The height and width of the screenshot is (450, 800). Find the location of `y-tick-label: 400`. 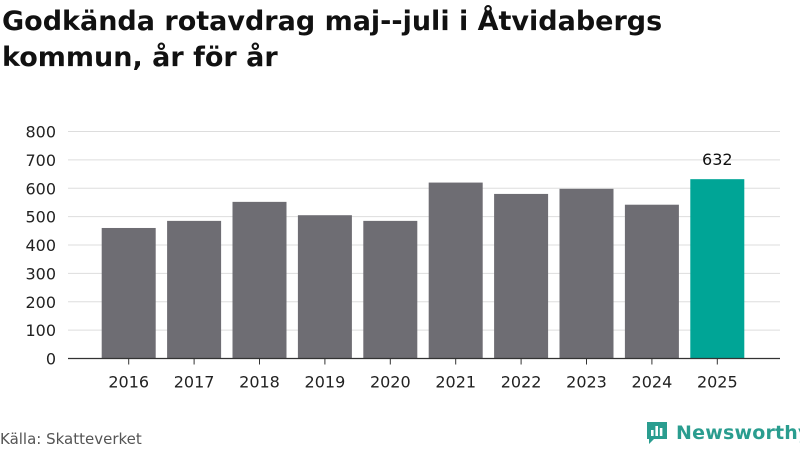

y-tick-label: 400 is located at coordinates (40, 245).